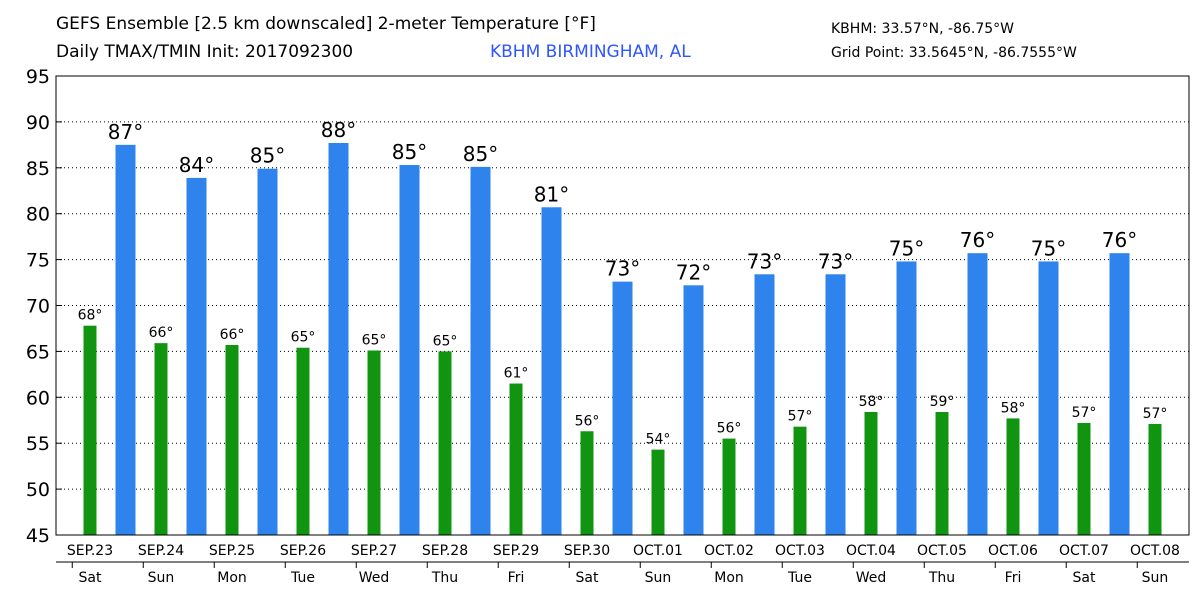 The height and width of the screenshot is (600, 1200). Describe the element at coordinates (38, 490) in the screenshot. I see `y-tick-label: 50` at that location.